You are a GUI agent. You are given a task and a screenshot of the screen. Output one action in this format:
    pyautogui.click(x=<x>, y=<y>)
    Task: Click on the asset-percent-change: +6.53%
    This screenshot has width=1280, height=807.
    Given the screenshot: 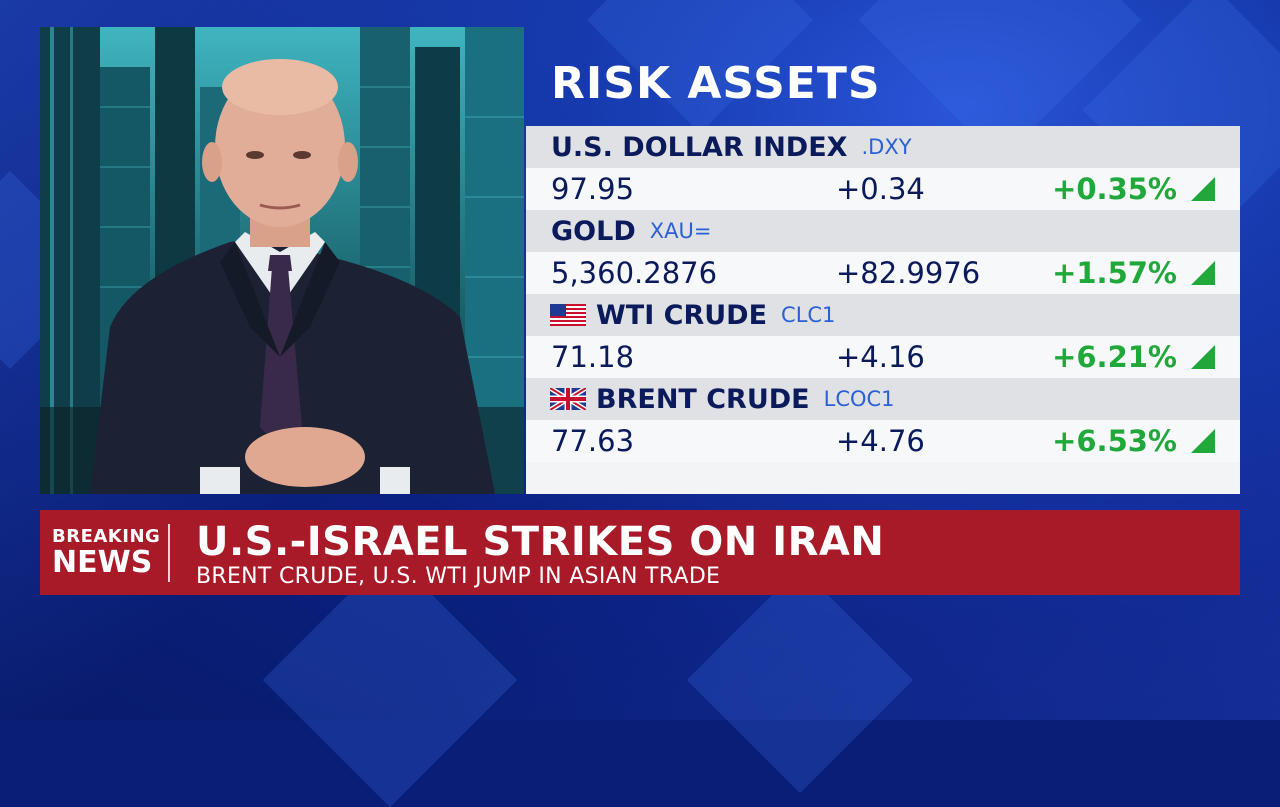 What is the action you would take?
    pyautogui.click(x=1114, y=441)
    